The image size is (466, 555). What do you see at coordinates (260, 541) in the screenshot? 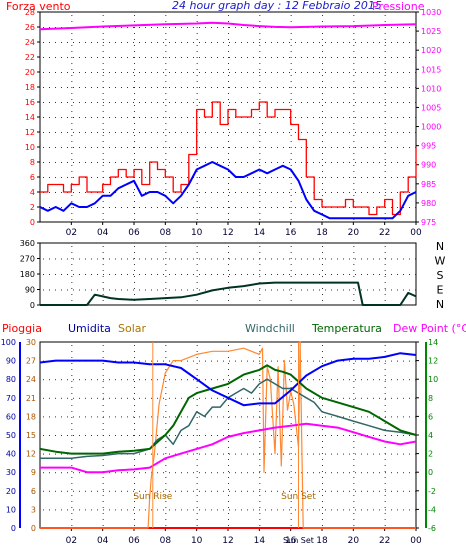
I see `temperature-x-tick-label: 14` at bounding box center [260, 541].